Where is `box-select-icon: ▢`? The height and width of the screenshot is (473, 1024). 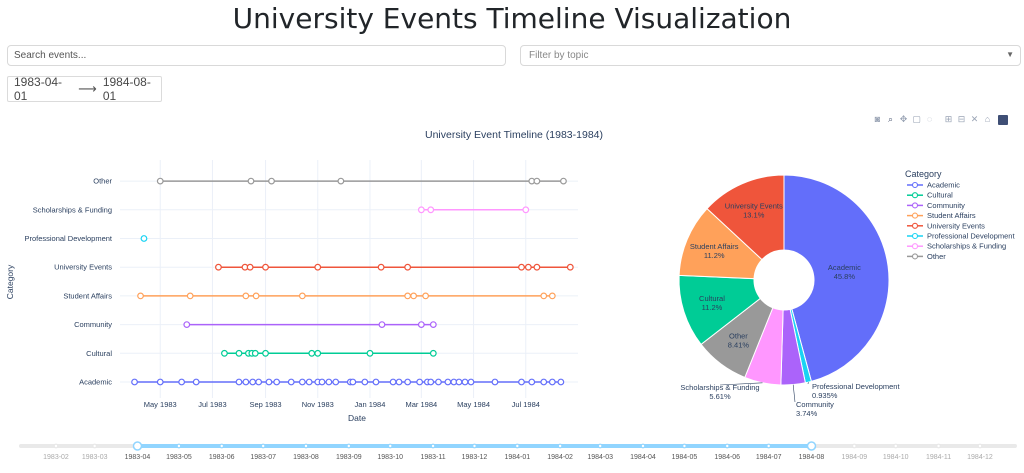 box-select-icon: ▢ is located at coordinates (916, 119).